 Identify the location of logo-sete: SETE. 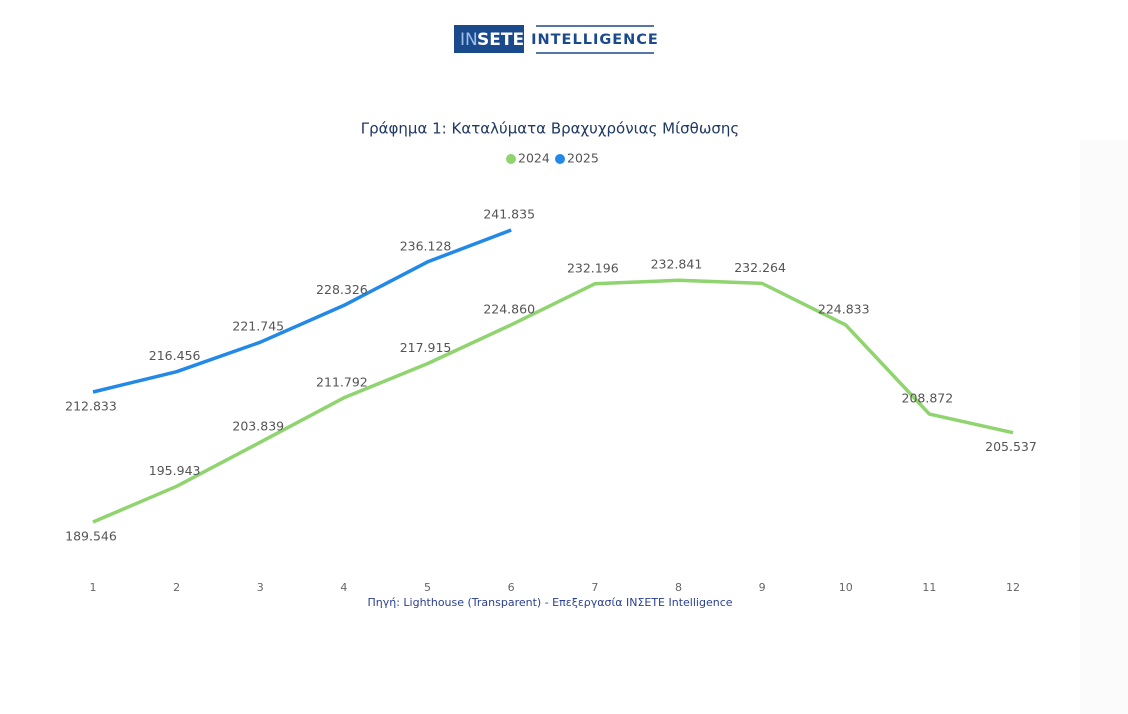
(500, 40).